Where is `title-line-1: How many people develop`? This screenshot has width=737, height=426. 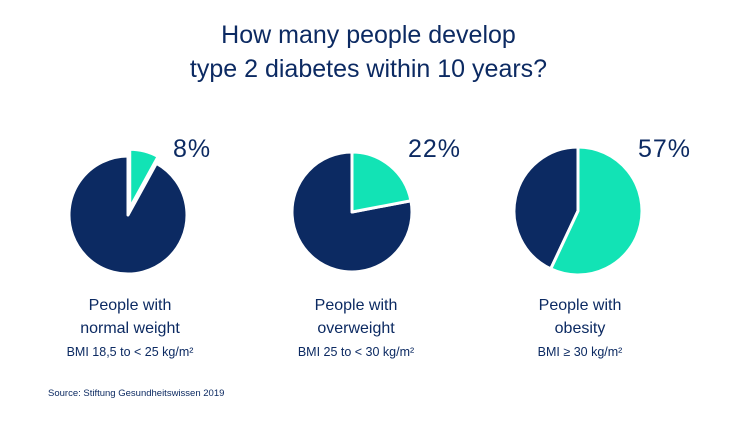
title-line-1: How many people develop is located at coordinates (368, 35).